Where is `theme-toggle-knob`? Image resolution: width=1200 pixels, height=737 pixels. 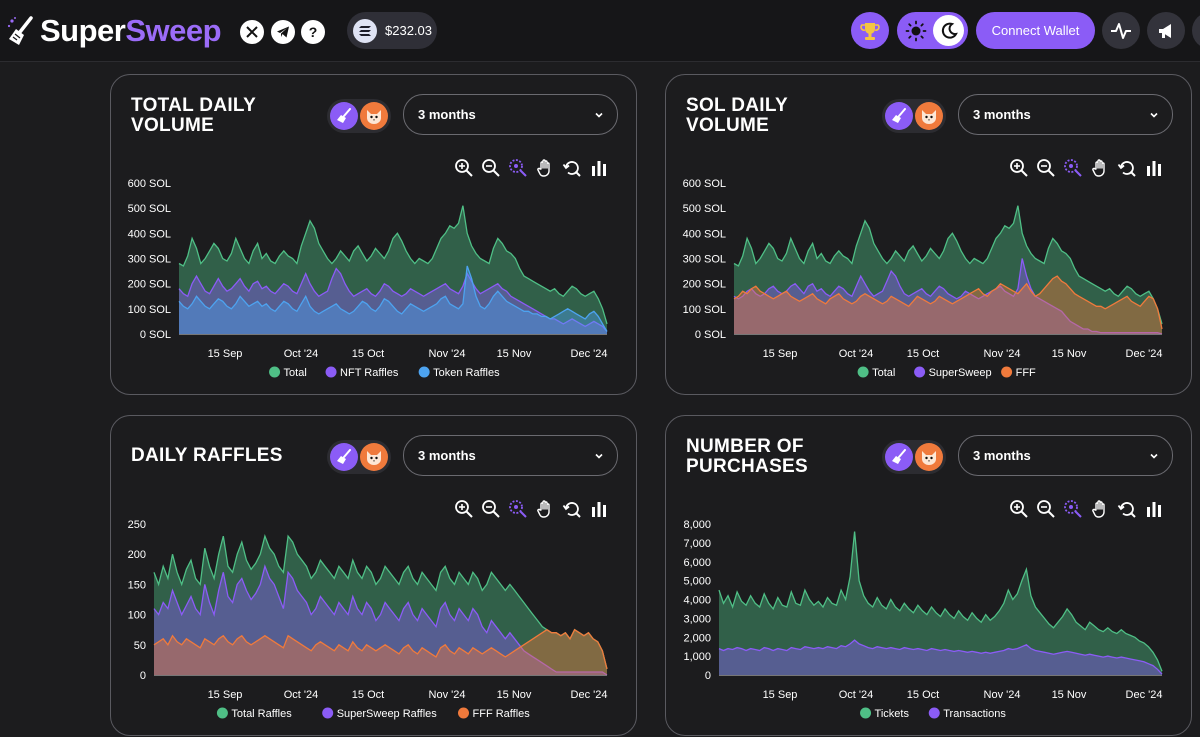 theme-toggle-knob is located at coordinates (948, 30).